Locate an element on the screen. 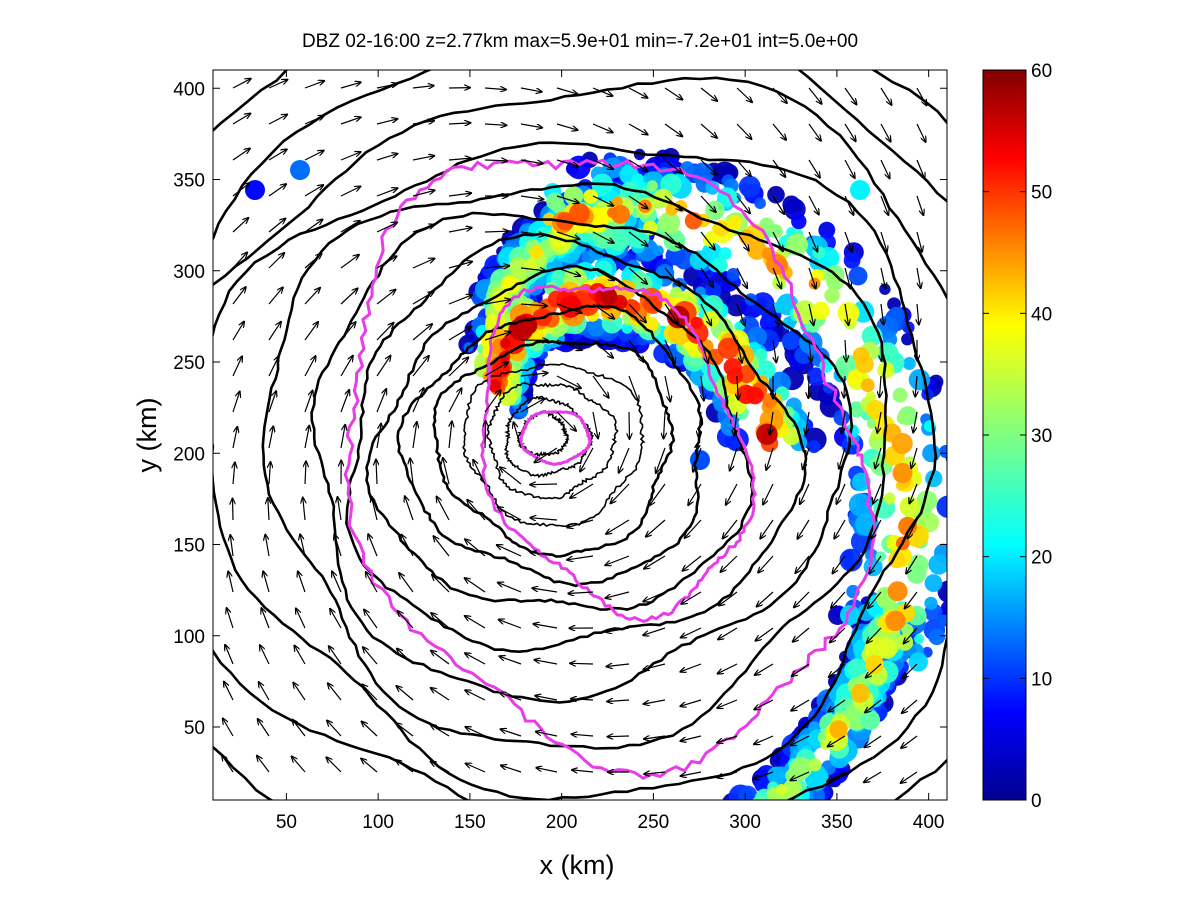 The image size is (1200, 900). colorbar-ticks: 0 10 20 30 40 50 60 is located at coordinates (1017, 436).